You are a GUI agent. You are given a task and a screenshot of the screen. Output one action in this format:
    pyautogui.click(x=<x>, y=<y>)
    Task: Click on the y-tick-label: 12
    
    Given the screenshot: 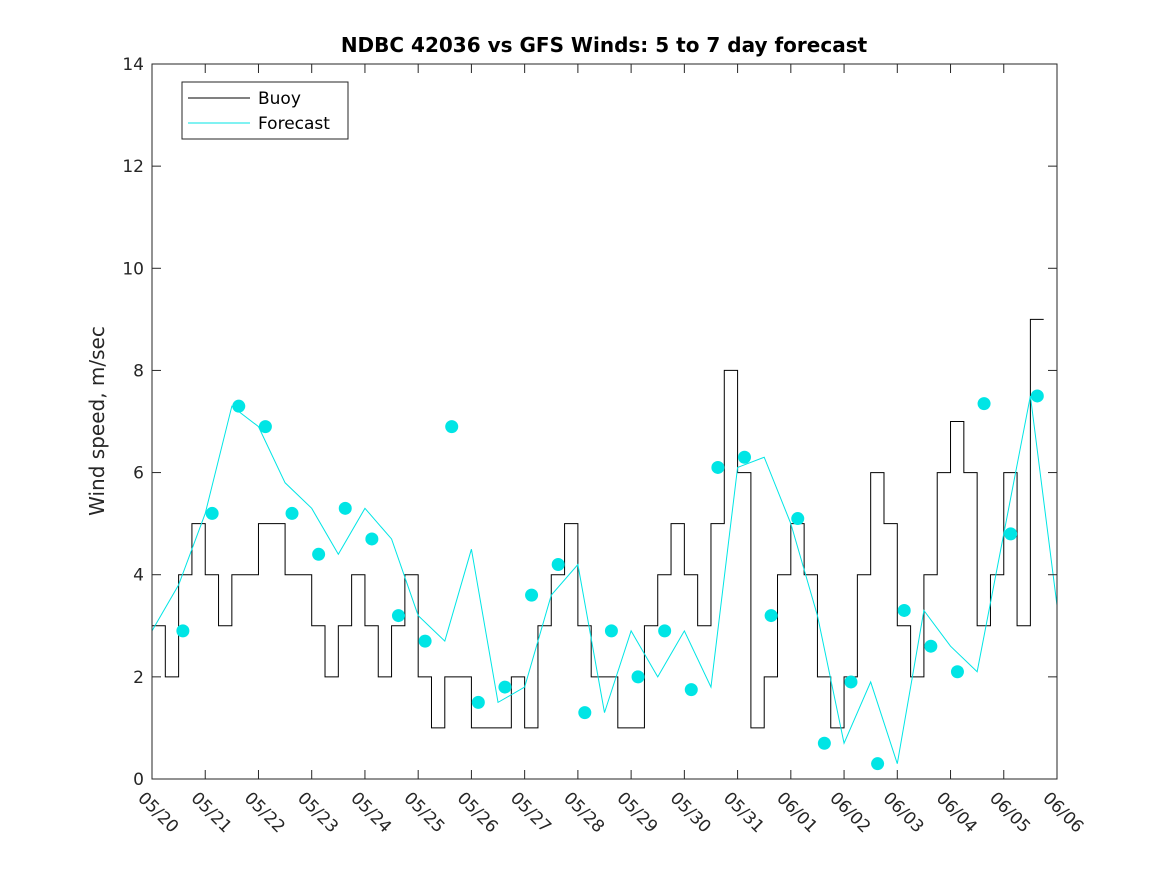 What is the action you would take?
    pyautogui.click(x=133, y=167)
    